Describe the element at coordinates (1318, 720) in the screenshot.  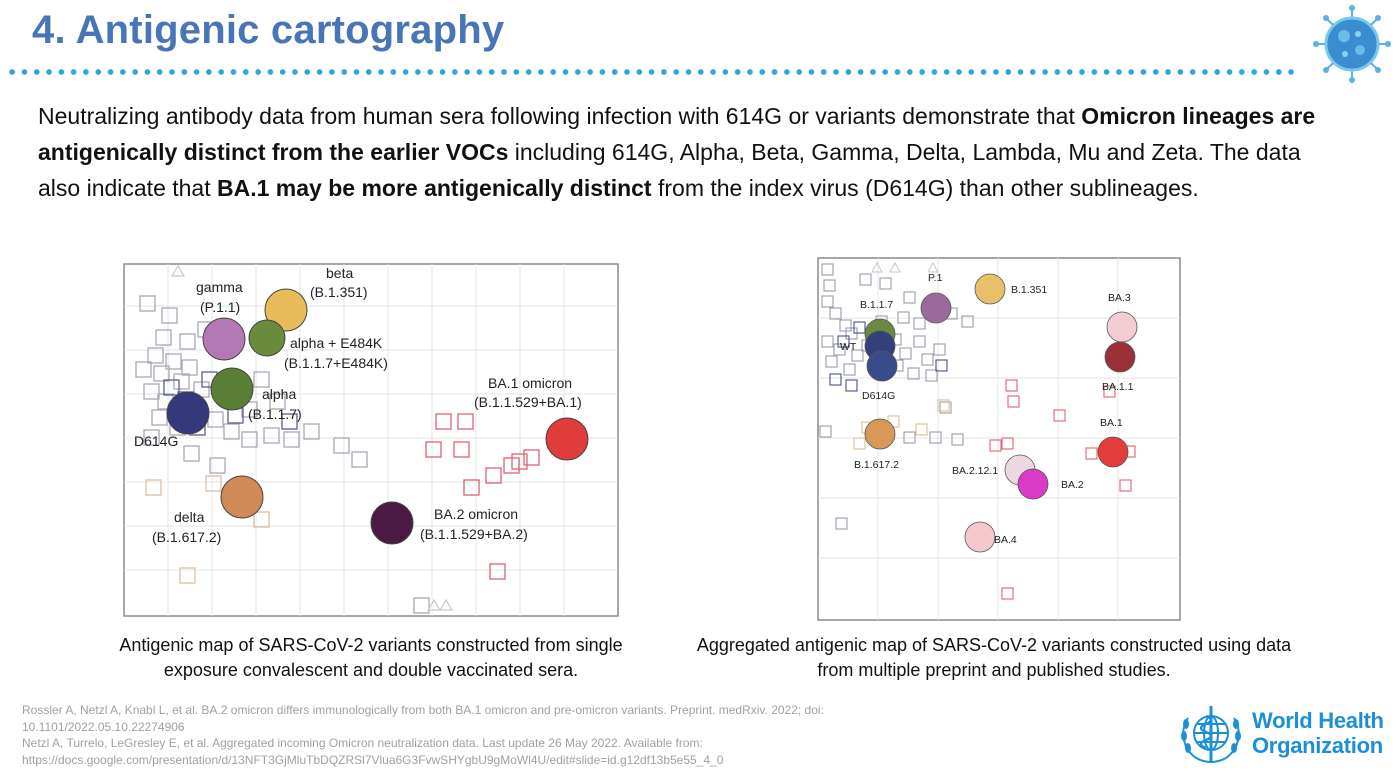
I see `who-wordmark-line-1: World Health` at that location.